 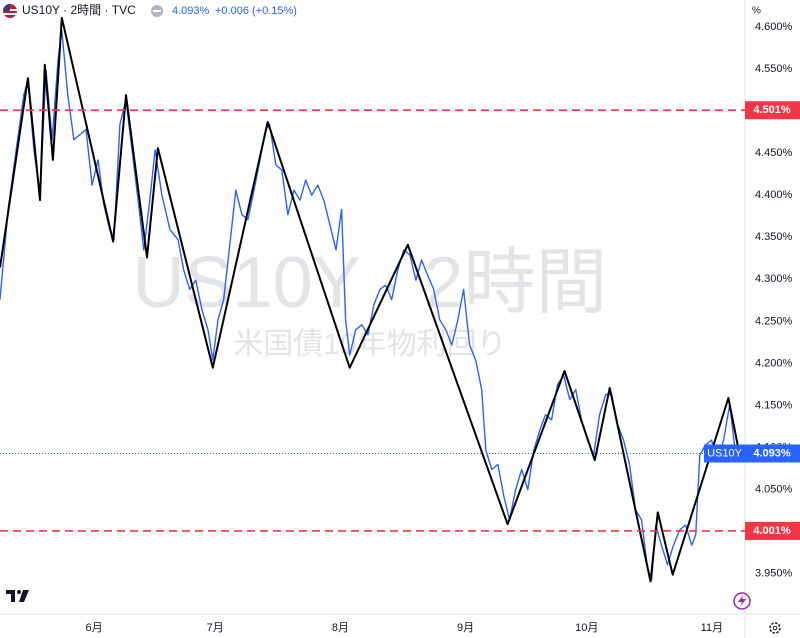 I want to click on watermark-subtitle: 米国債10年物利回り, so click(x=369, y=344).